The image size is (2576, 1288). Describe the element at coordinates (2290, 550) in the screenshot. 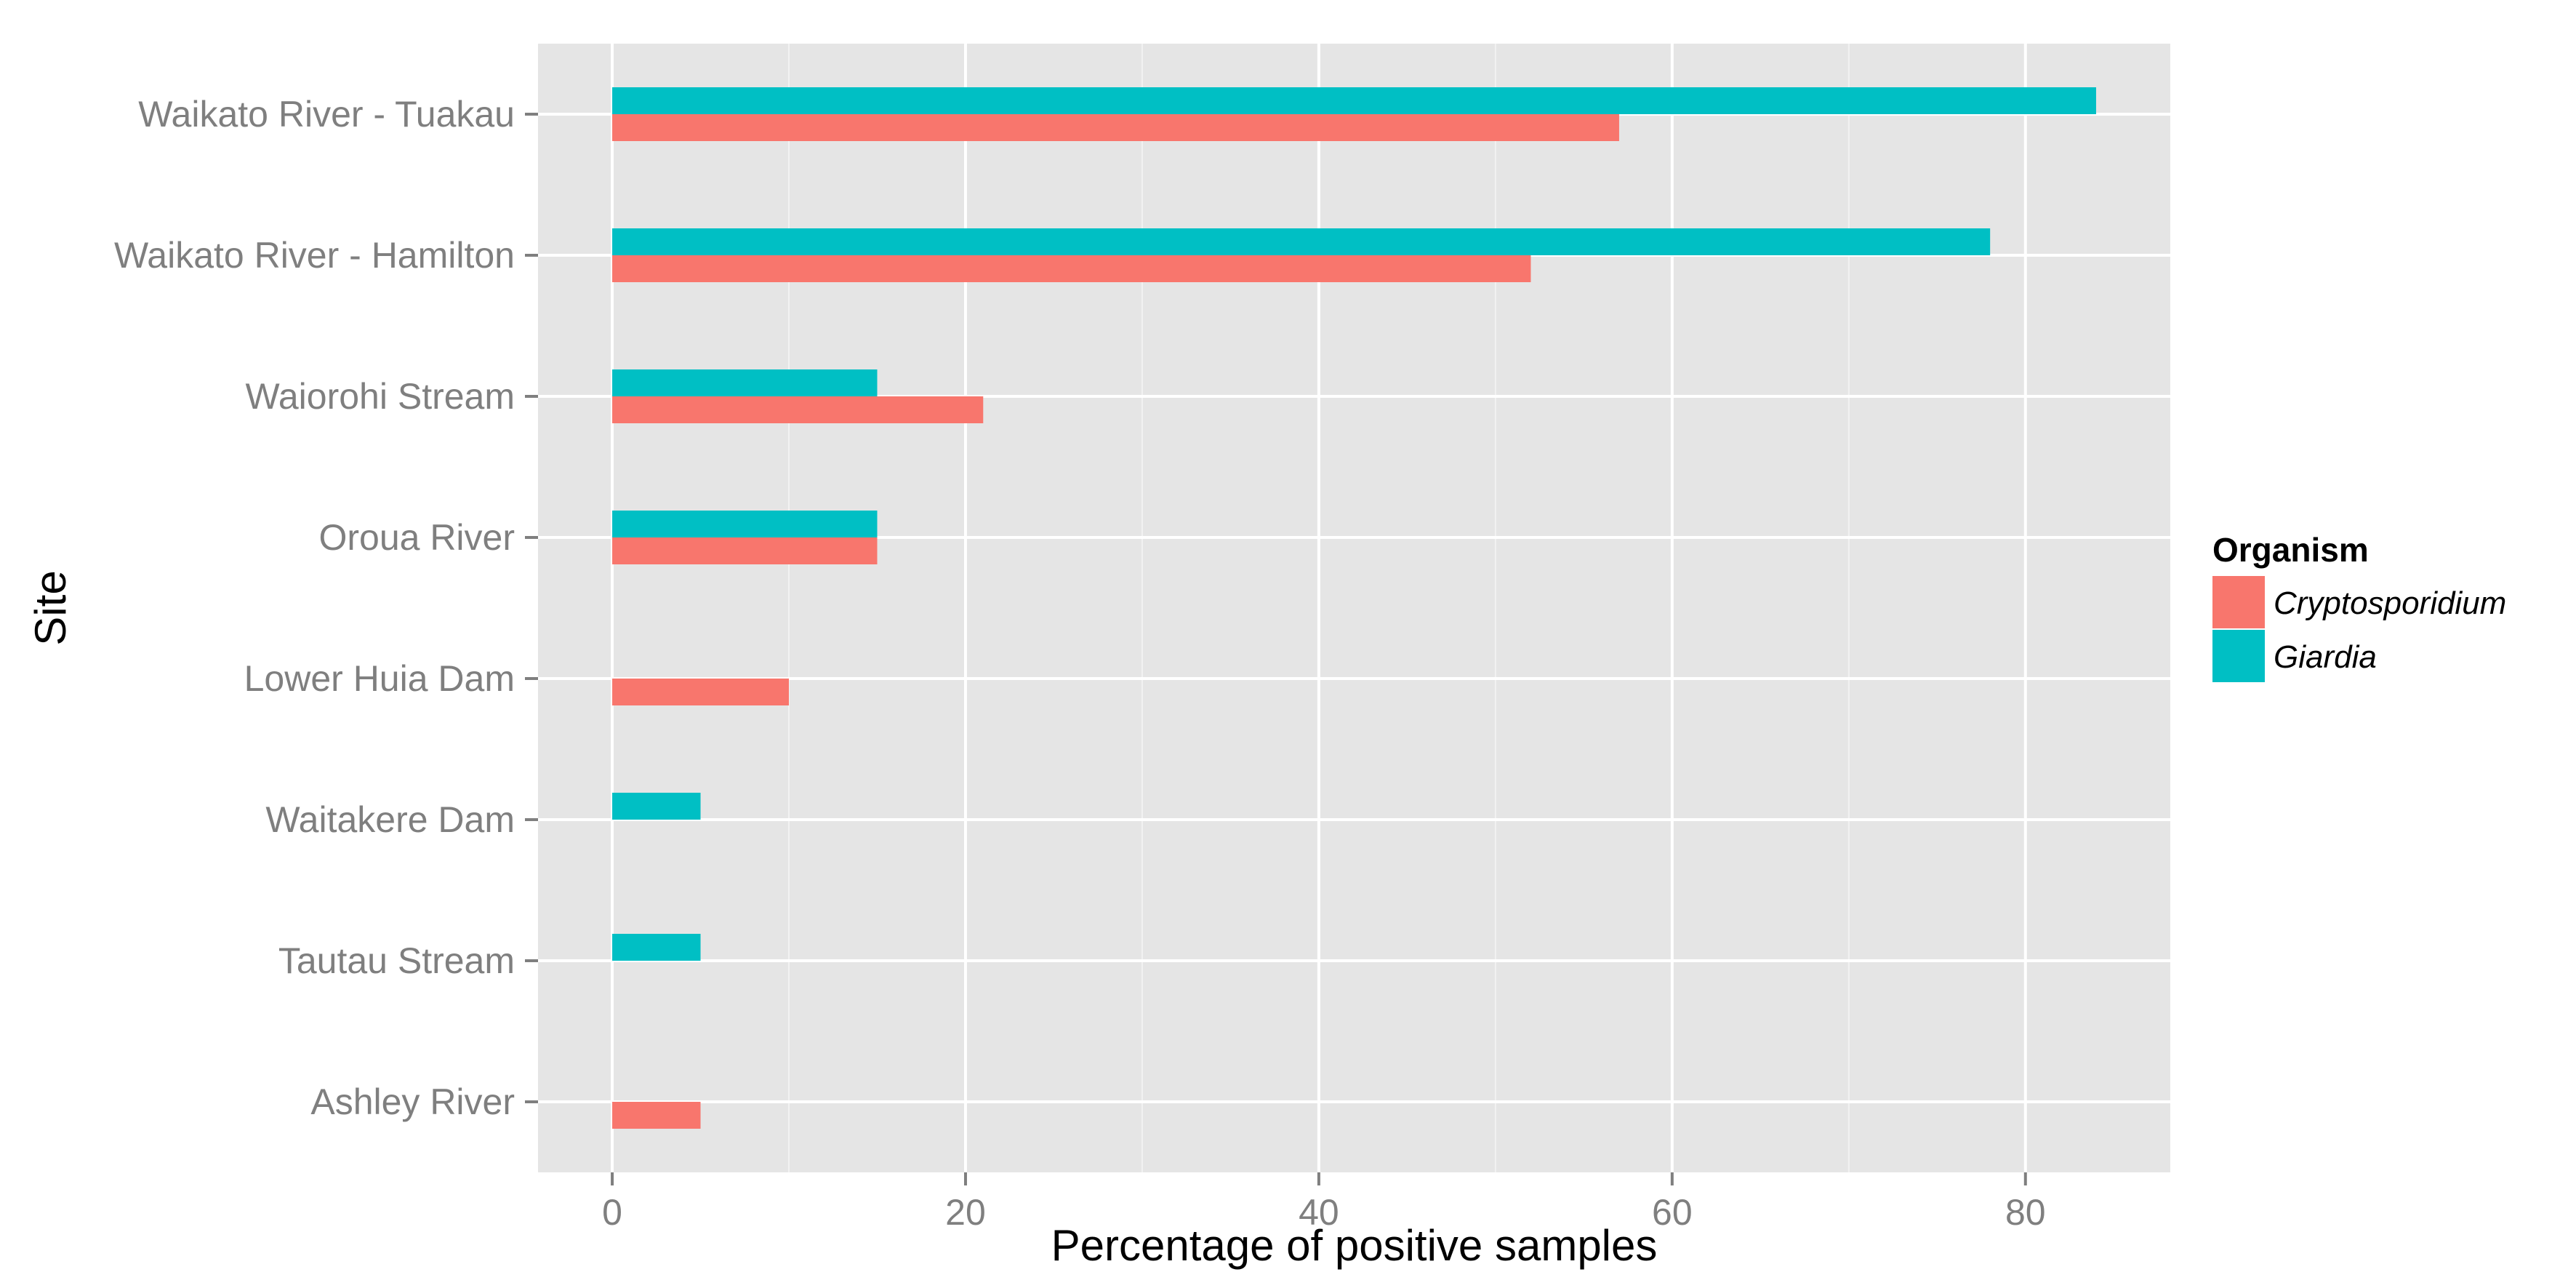

I see `legend-title: Organism` at that location.